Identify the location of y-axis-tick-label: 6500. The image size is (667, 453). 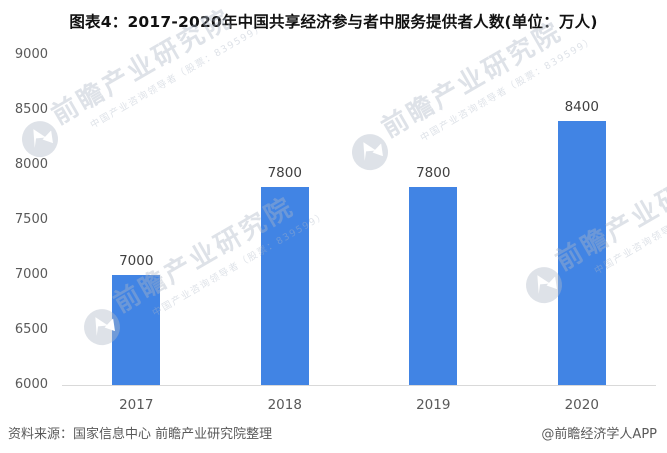
(31, 329).